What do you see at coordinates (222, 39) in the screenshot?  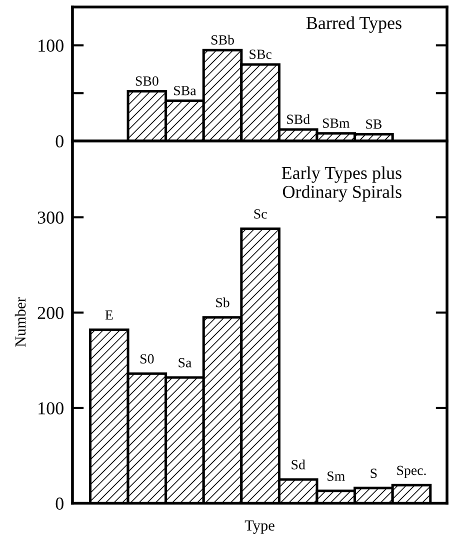 I see `category-label: SBb` at bounding box center [222, 39].